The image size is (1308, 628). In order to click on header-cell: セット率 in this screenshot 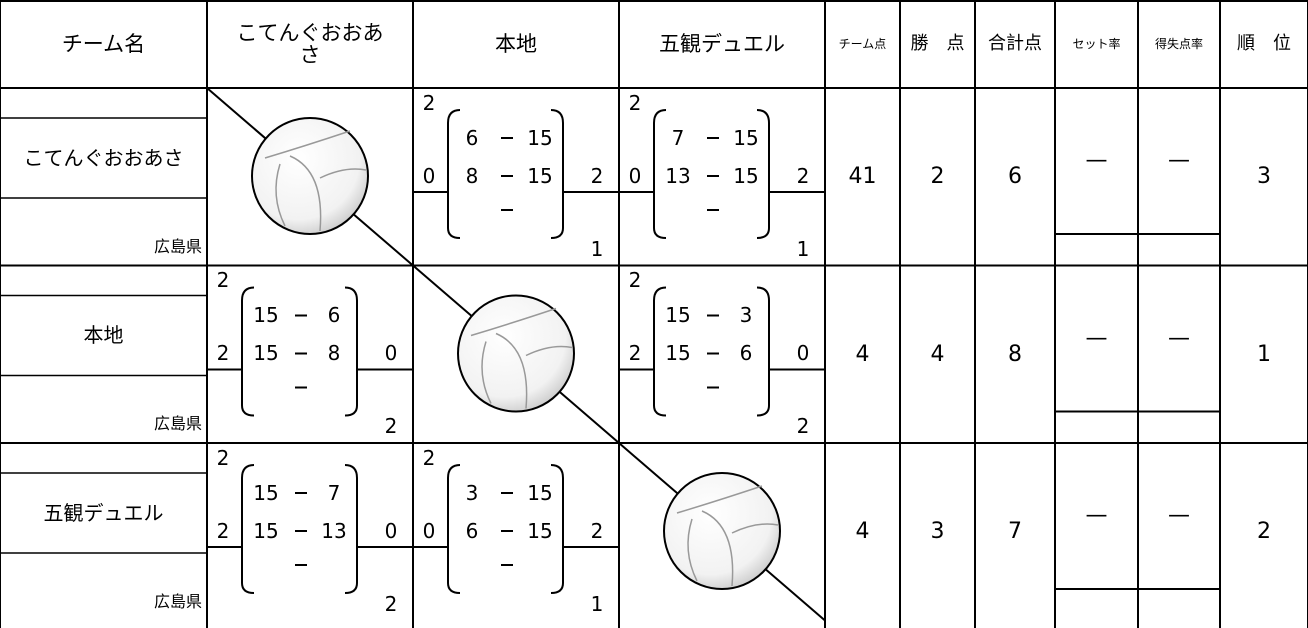, I will do `click(1096, 43)`.